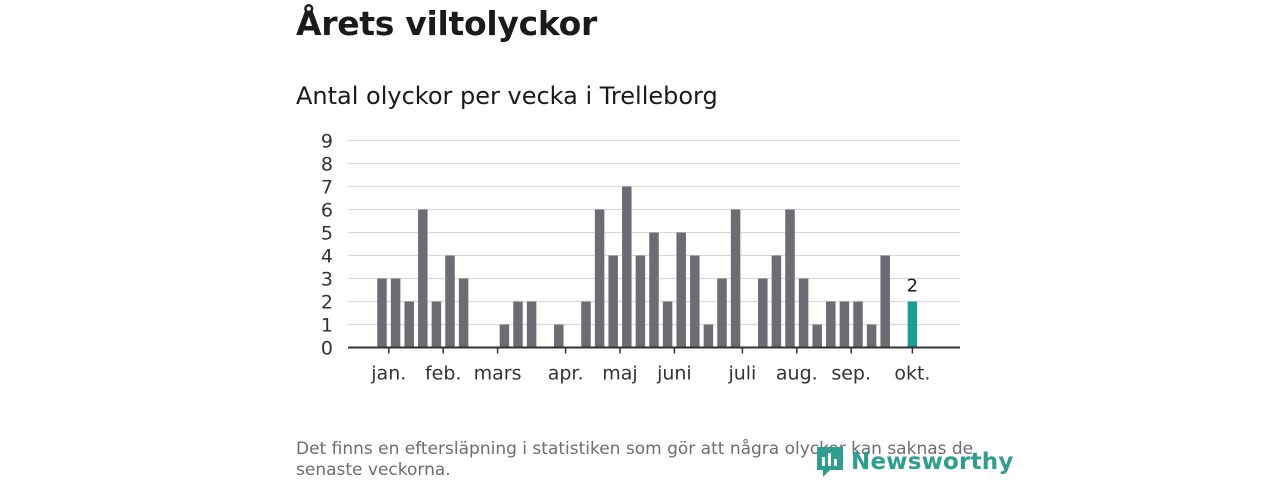 The image size is (1280, 481). What do you see at coordinates (674, 374) in the screenshot?
I see `x-tick-label: juni` at bounding box center [674, 374].